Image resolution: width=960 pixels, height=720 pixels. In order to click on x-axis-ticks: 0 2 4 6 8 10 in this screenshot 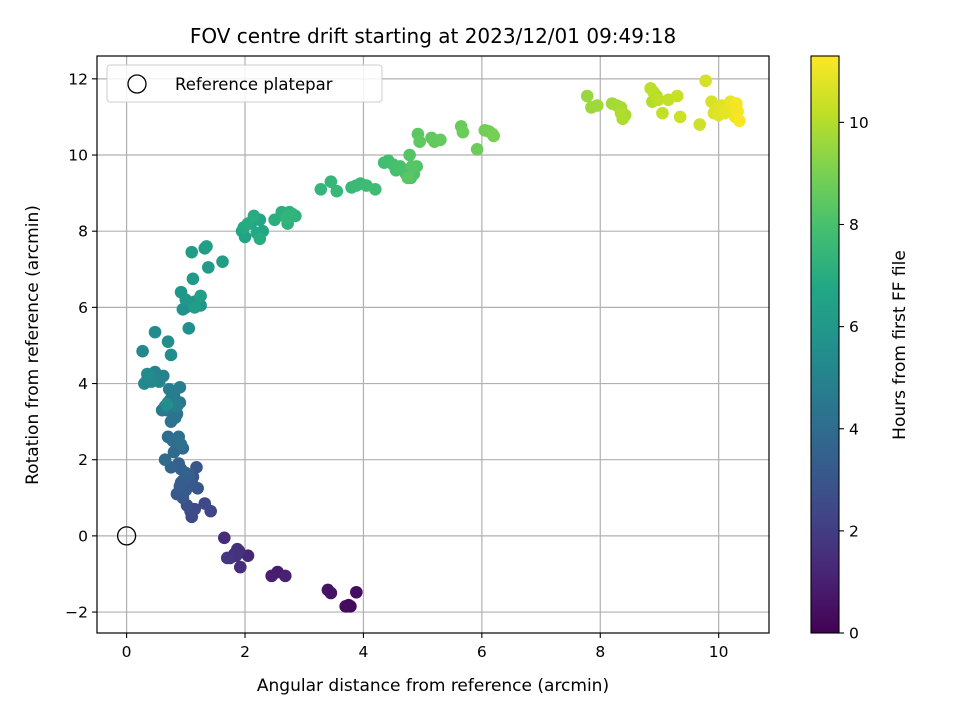, I will do `click(425, 647)`.